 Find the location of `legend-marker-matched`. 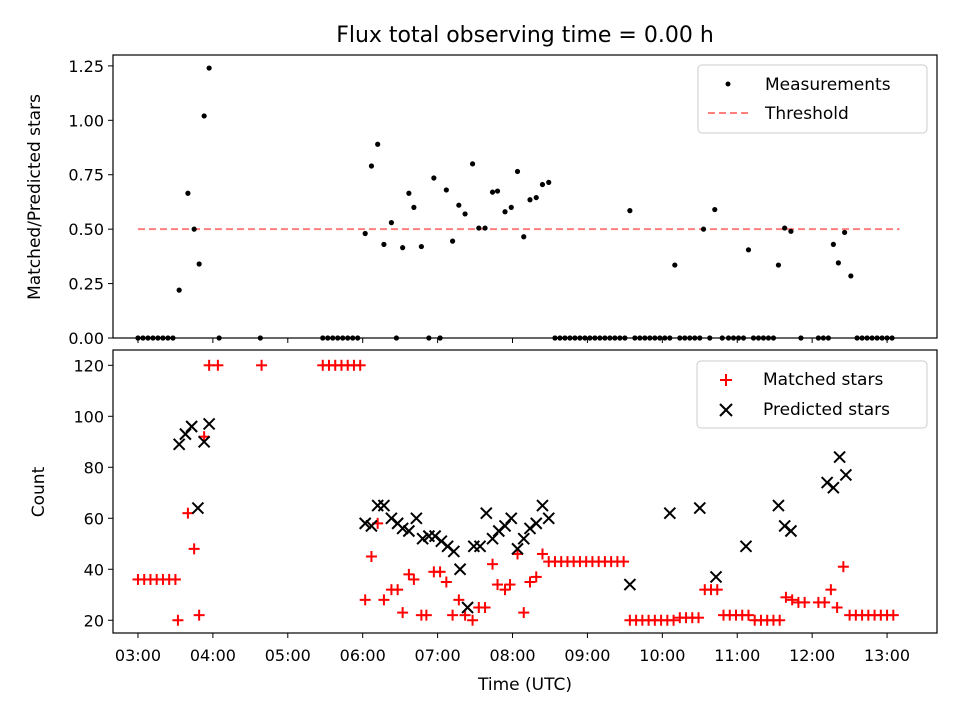

legend-marker-matched is located at coordinates (726, 380).